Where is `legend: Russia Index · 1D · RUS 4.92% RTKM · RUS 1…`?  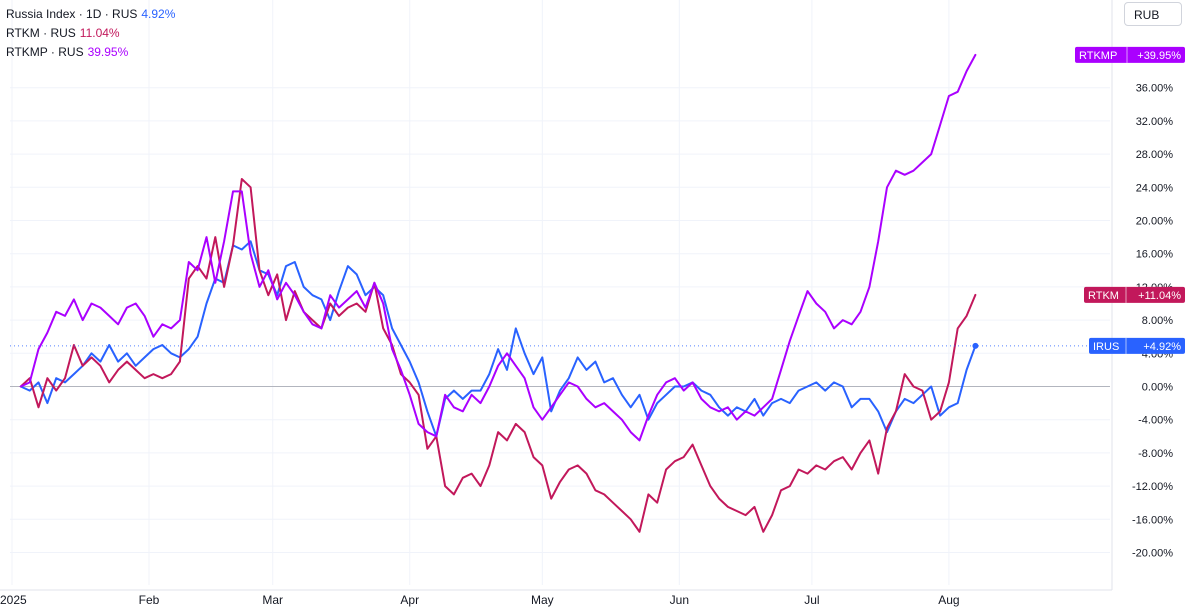
legend: Russia Index · 1D · RUS 4.92% RTKM · RUS 1… is located at coordinates (90, 33).